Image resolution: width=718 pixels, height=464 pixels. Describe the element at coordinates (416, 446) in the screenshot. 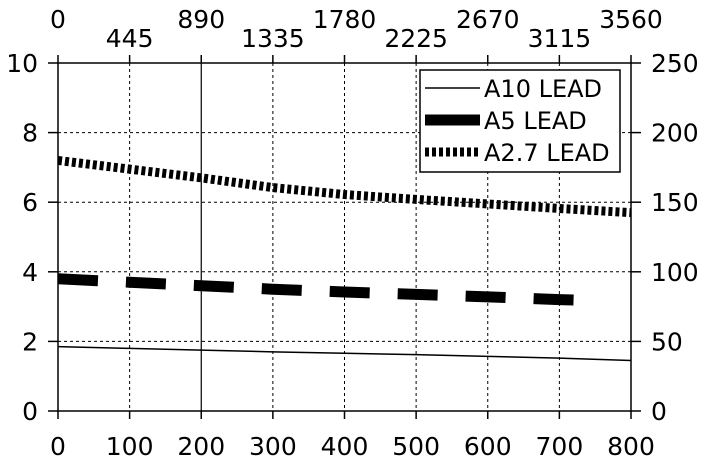

I see `x-bottom-tick-label: 500` at that location.